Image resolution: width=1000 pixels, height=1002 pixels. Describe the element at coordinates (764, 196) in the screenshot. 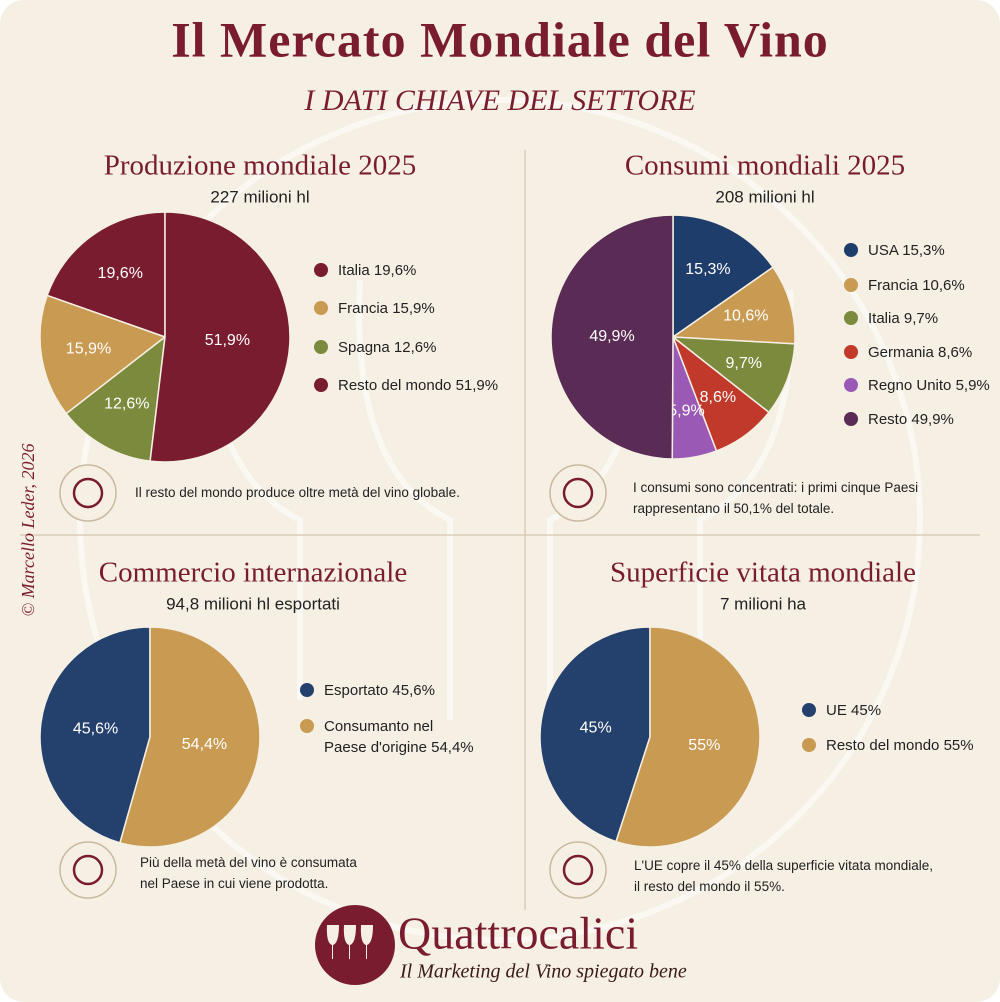

I see `panel-subtitle: 208 milioni hl` at that location.